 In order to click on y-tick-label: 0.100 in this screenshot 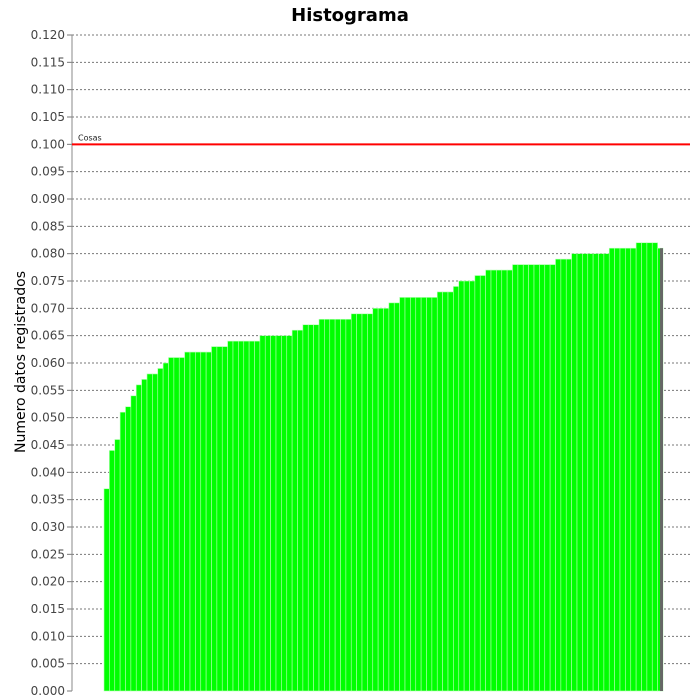, I will do `click(48, 144)`.